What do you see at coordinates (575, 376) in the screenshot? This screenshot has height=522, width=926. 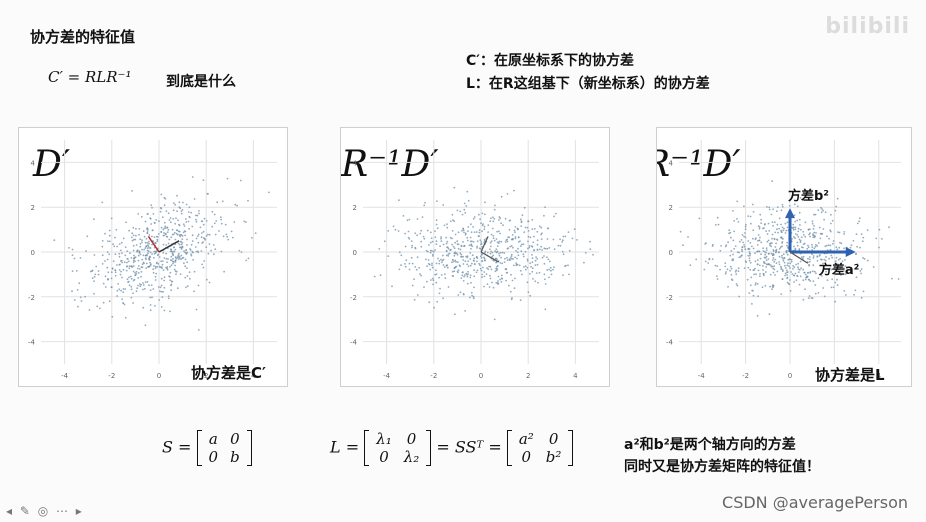 I see `x-tick-label: 4` at bounding box center [575, 376].